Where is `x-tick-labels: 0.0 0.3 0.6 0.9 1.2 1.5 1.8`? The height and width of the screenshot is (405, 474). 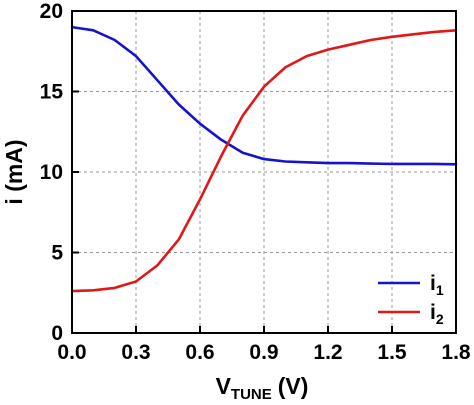 x-tick-labels: 0.0 0.3 0.6 0.9 1.2 1.5 1.8 is located at coordinates (264, 352).